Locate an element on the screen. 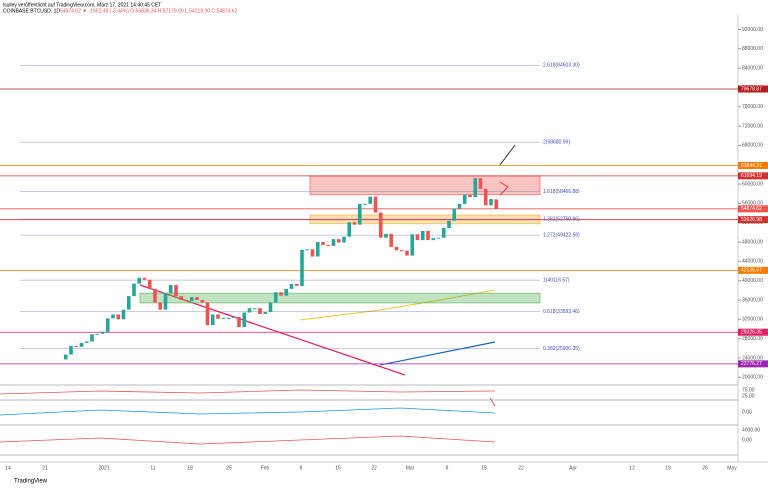 This screenshot has height=488, width=768. y-tick-label: 76000.00 is located at coordinates (752, 107).